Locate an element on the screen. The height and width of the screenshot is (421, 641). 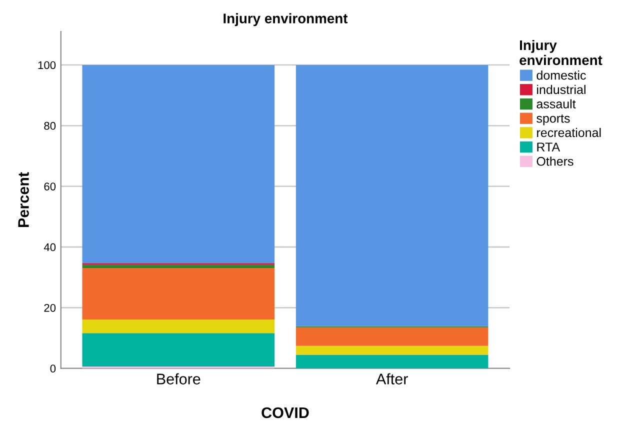
legend-label: Others is located at coordinates (555, 161).